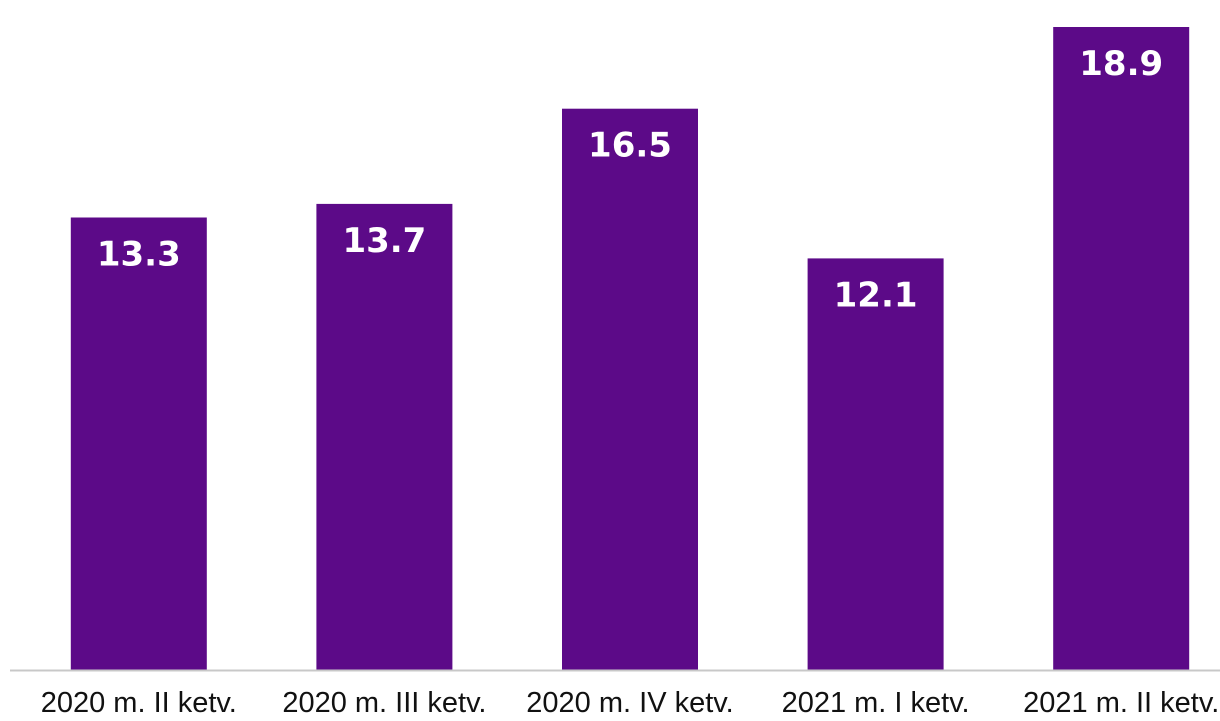  I want to click on category-label-3: 2021 m. I ketv., so click(876, 703).